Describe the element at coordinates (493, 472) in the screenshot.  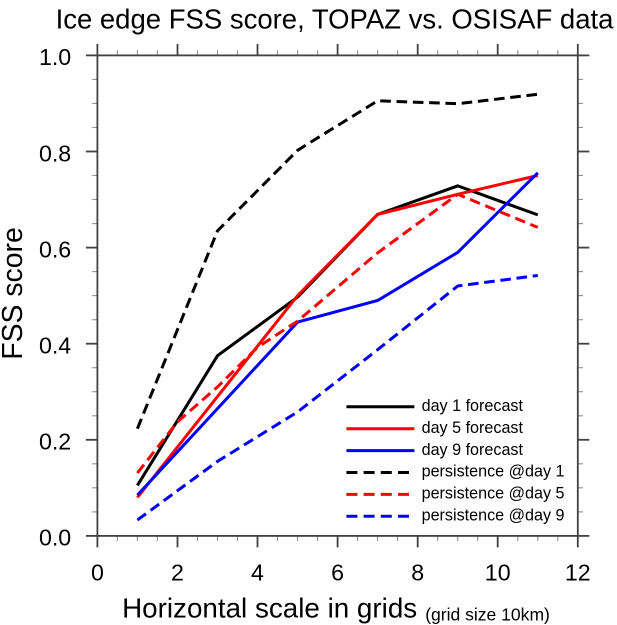
I see `svg-text: persistence @day 1` at that location.